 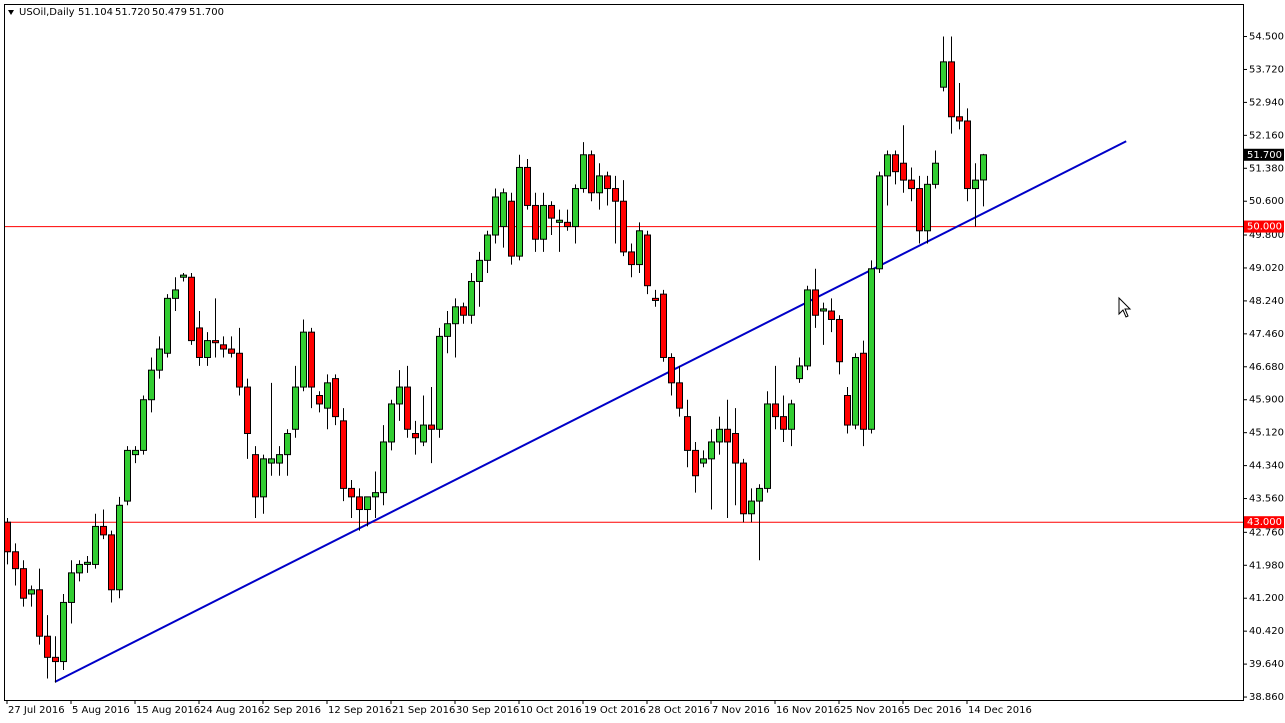 What do you see at coordinates (872, 710) in the screenshot?
I see `x-tick-label: 25 Nov 2016` at bounding box center [872, 710].